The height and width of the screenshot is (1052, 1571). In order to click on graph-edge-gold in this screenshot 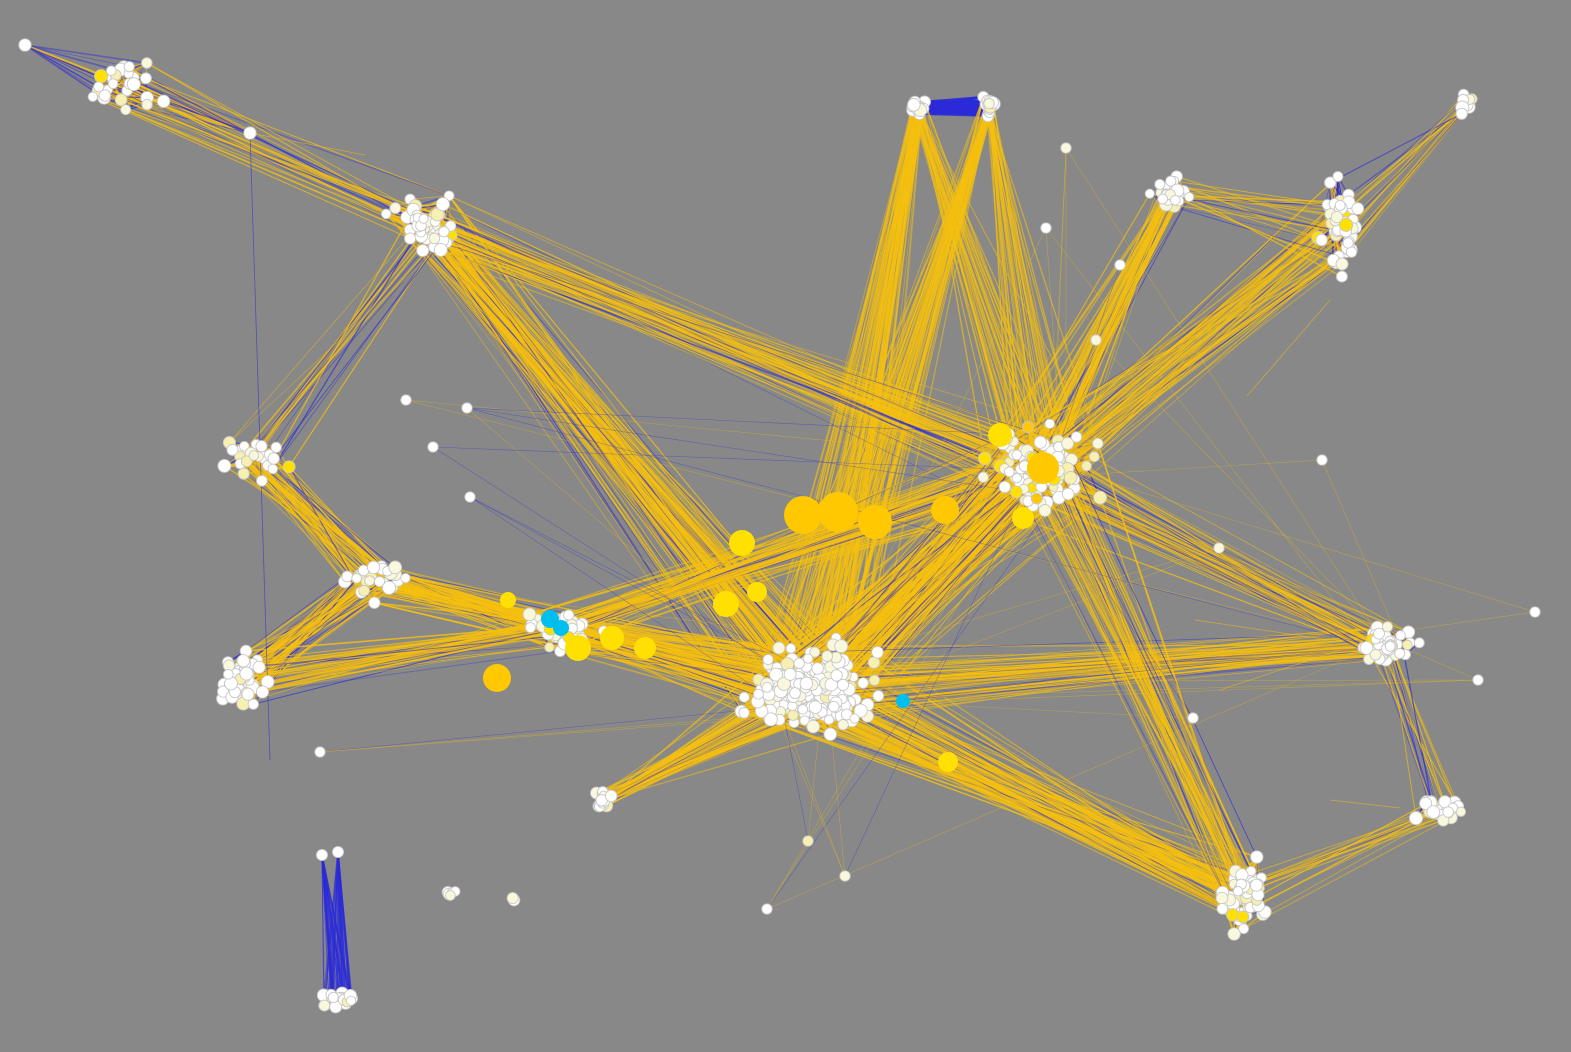, I will do `click(430, 197)`.